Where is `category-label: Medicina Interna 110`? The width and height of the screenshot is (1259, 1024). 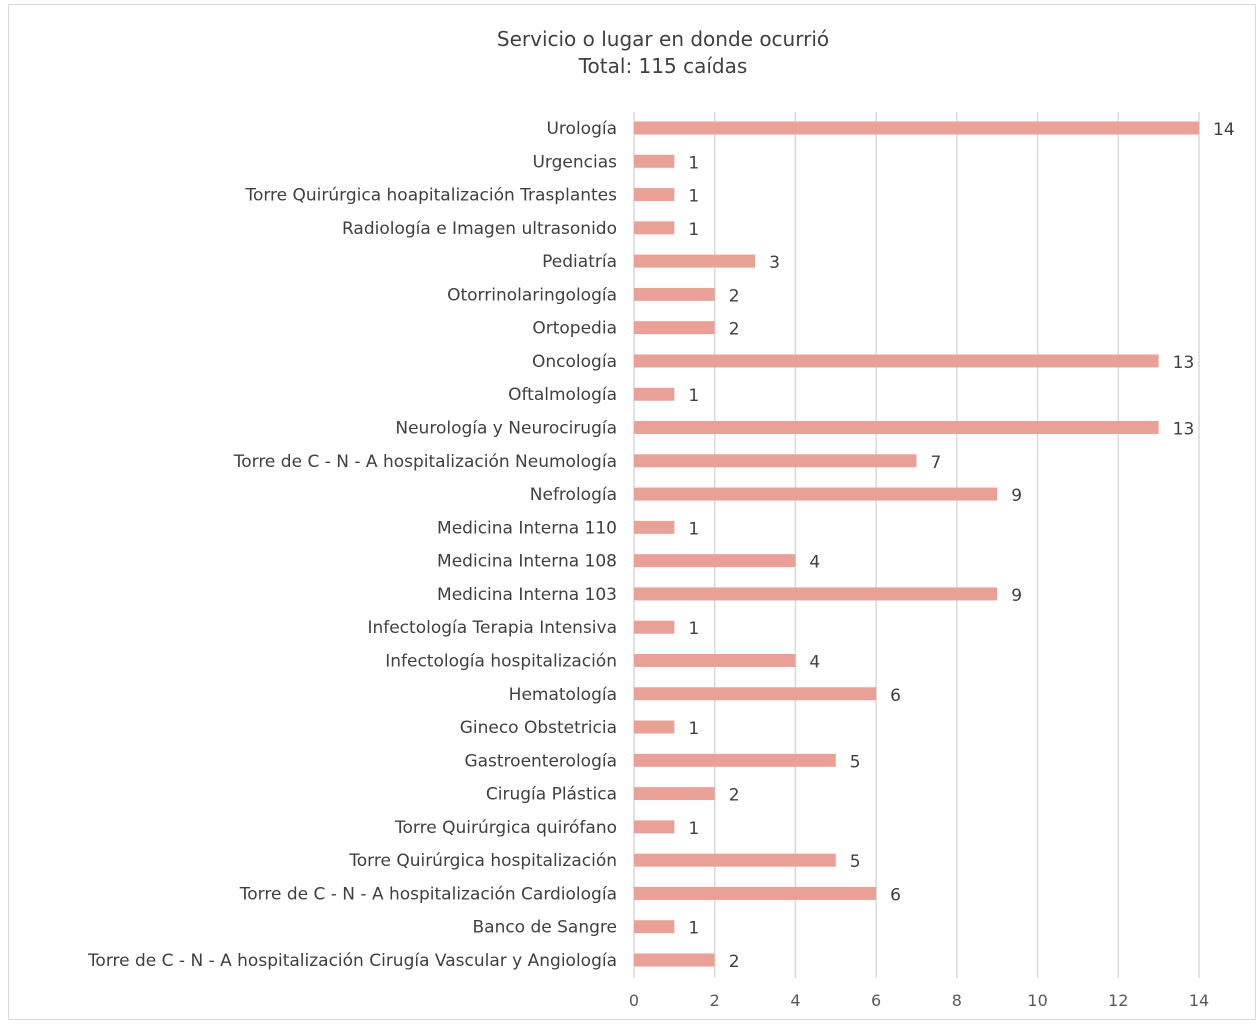
category-label: Medicina Interna 110 is located at coordinates (527, 528).